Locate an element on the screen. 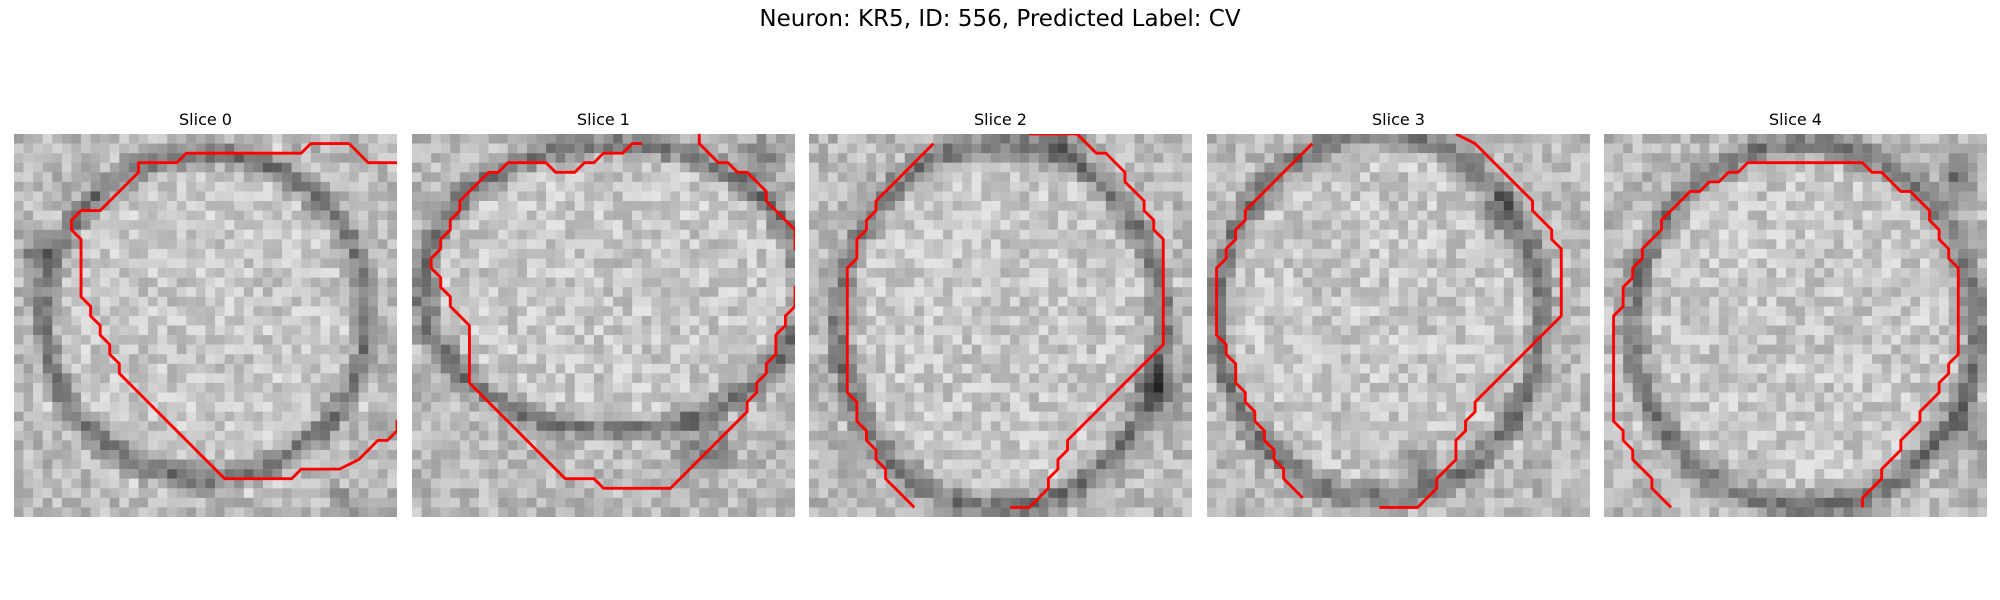 The width and height of the screenshot is (2000, 600). slice-title-4: Slice 4 is located at coordinates (1795, 119).